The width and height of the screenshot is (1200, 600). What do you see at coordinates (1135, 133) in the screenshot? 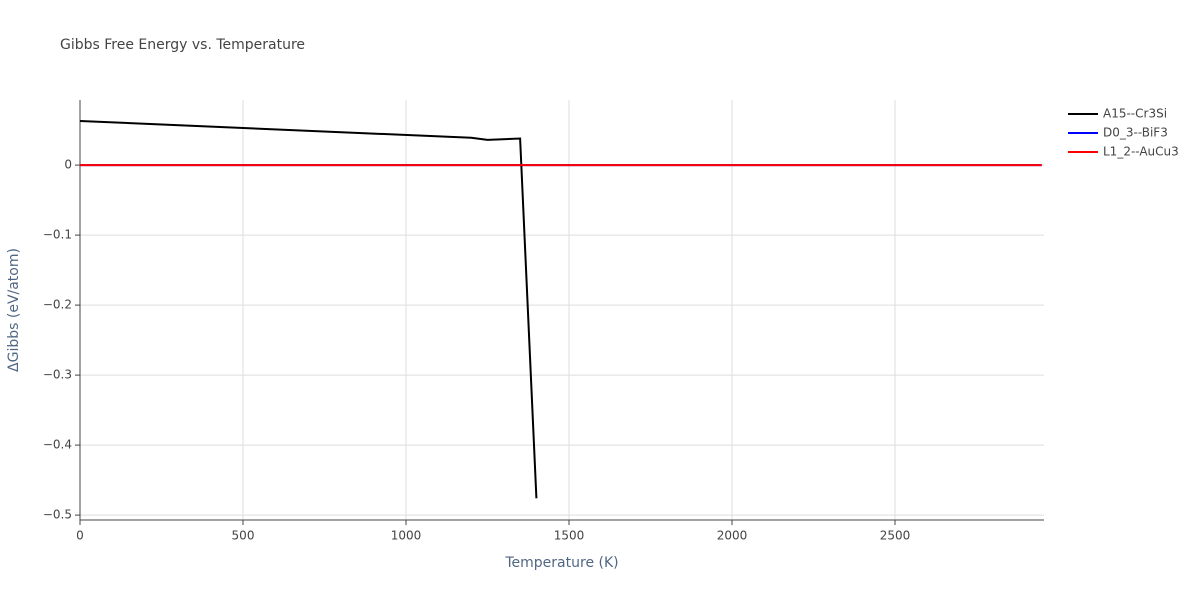
I see `legend-label: D0_3--BiF3` at bounding box center [1135, 133].